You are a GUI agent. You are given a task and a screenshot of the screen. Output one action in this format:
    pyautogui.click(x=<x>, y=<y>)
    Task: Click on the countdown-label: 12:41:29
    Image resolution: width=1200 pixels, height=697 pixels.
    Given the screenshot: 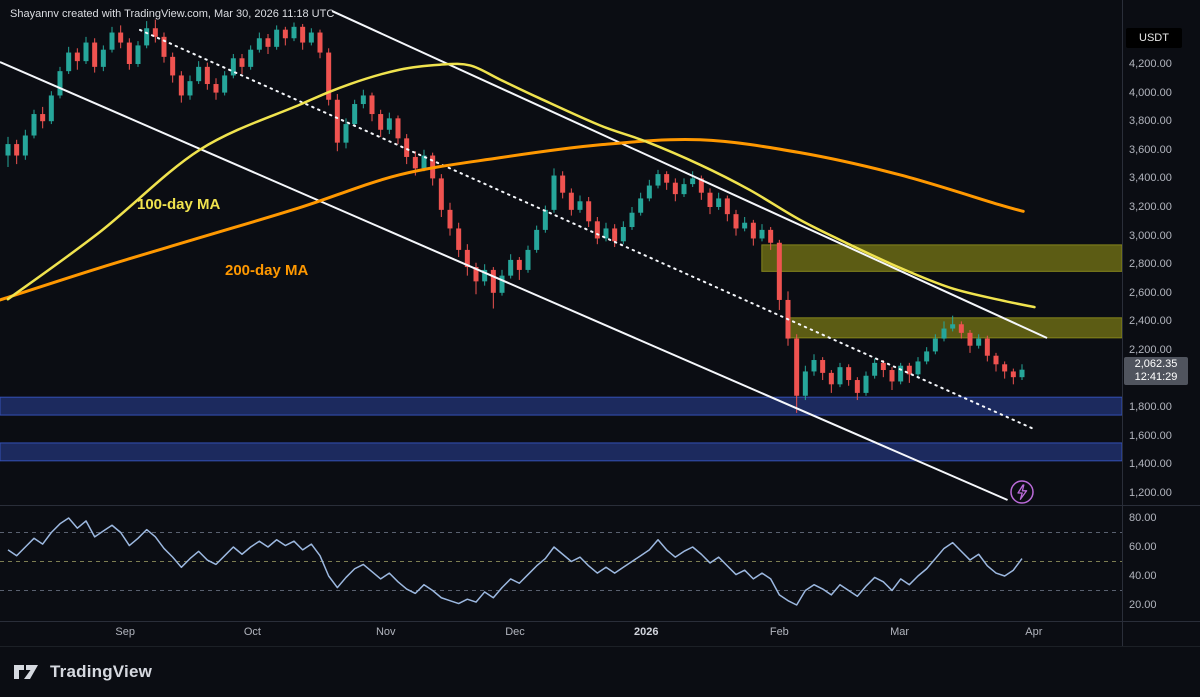 What is the action you would take?
    pyautogui.click(x=1156, y=376)
    